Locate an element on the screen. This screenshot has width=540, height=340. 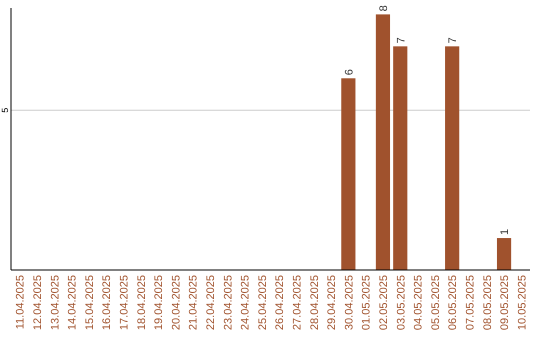
x-tick-label: 22.04.2025 is located at coordinates (210, 302).